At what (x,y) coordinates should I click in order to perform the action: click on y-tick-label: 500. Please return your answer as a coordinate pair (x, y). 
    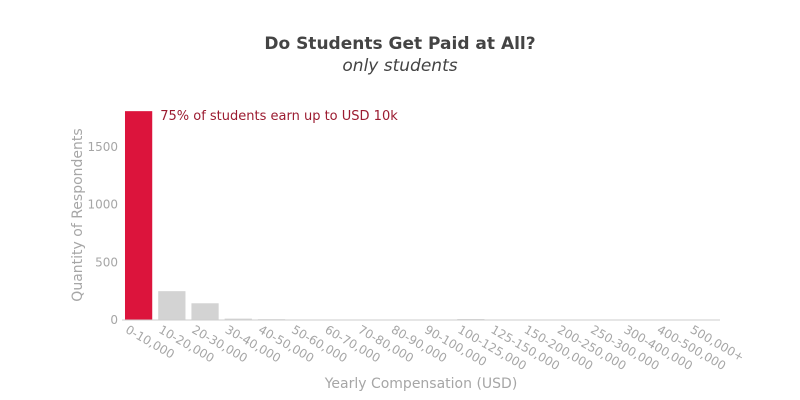
    Looking at the image, I should click on (106, 262).